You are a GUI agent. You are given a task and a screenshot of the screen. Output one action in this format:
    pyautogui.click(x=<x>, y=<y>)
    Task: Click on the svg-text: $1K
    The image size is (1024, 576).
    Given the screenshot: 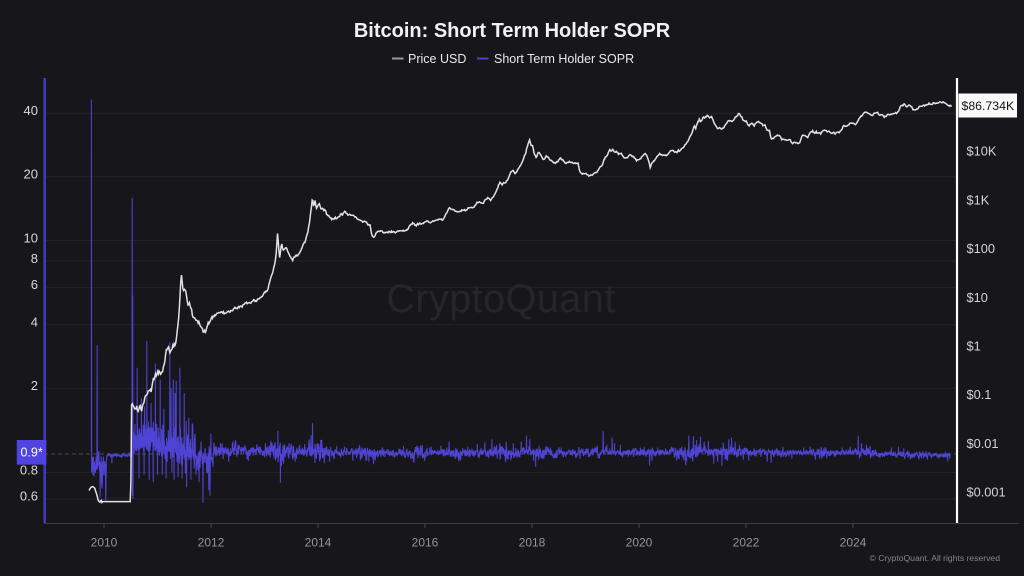 What is the action you would take?
    pyautogui.click(x=978, y=199)
    